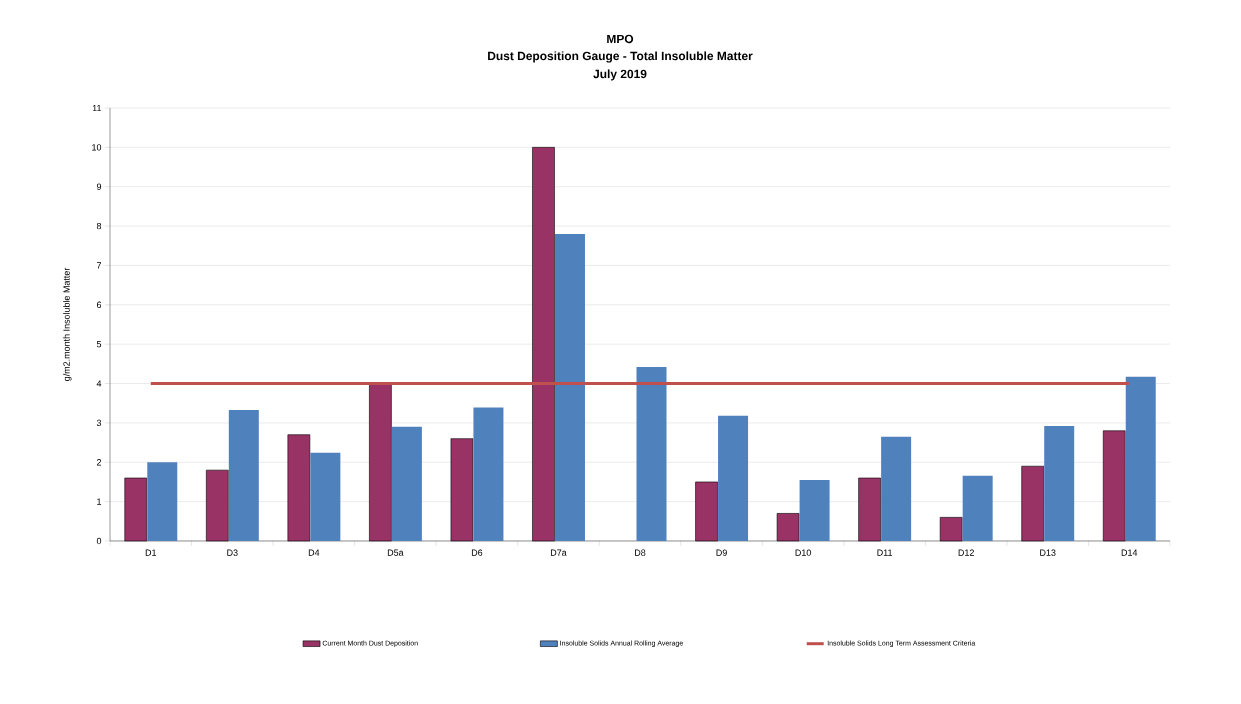 This screenshot has height=704, width=1241. What do you see at coordinates (99, 265) in the screenshot?
I see `y-tick-label: 7` at bounding box center [99, 265].